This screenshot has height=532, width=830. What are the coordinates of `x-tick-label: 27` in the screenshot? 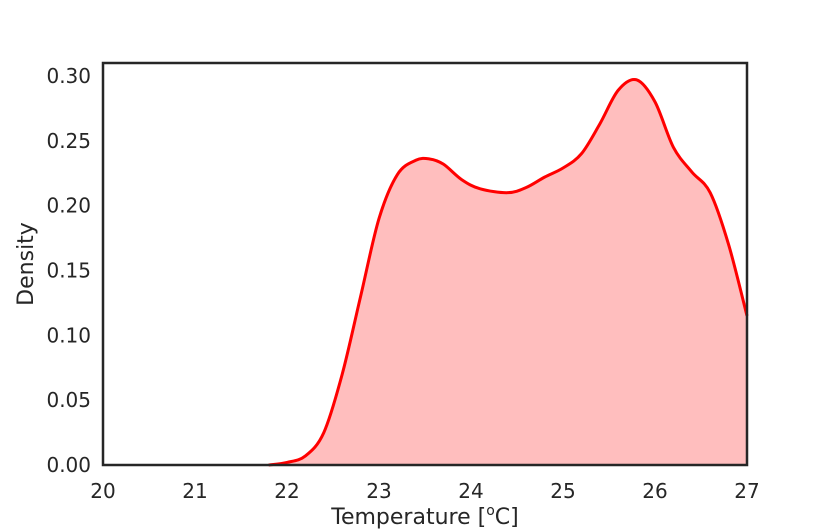 It's located at (746, 491).